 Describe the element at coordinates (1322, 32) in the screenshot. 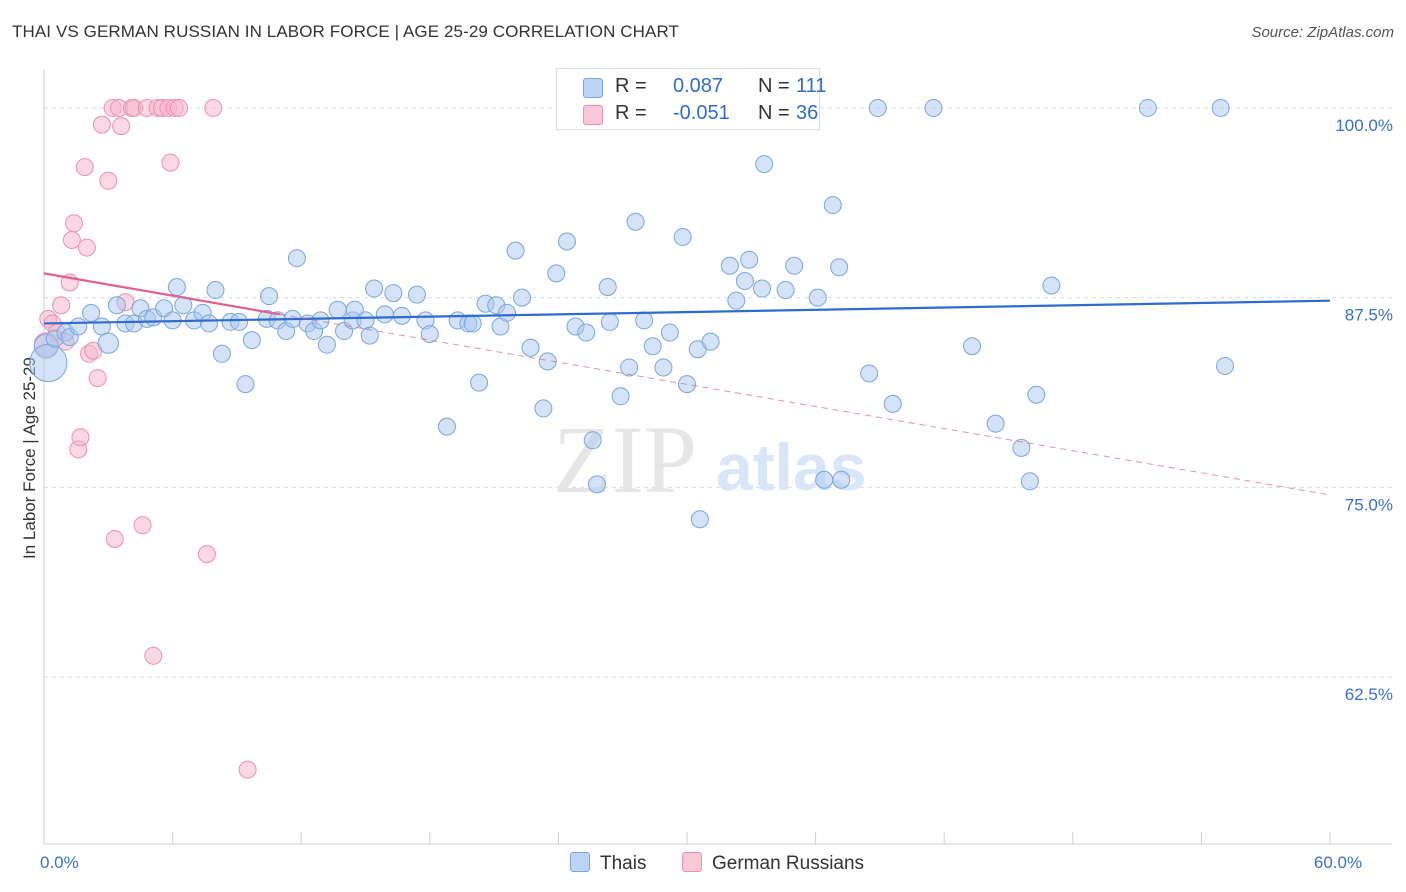

I see `source-label: Source: ZipAtlas.com` at that location.